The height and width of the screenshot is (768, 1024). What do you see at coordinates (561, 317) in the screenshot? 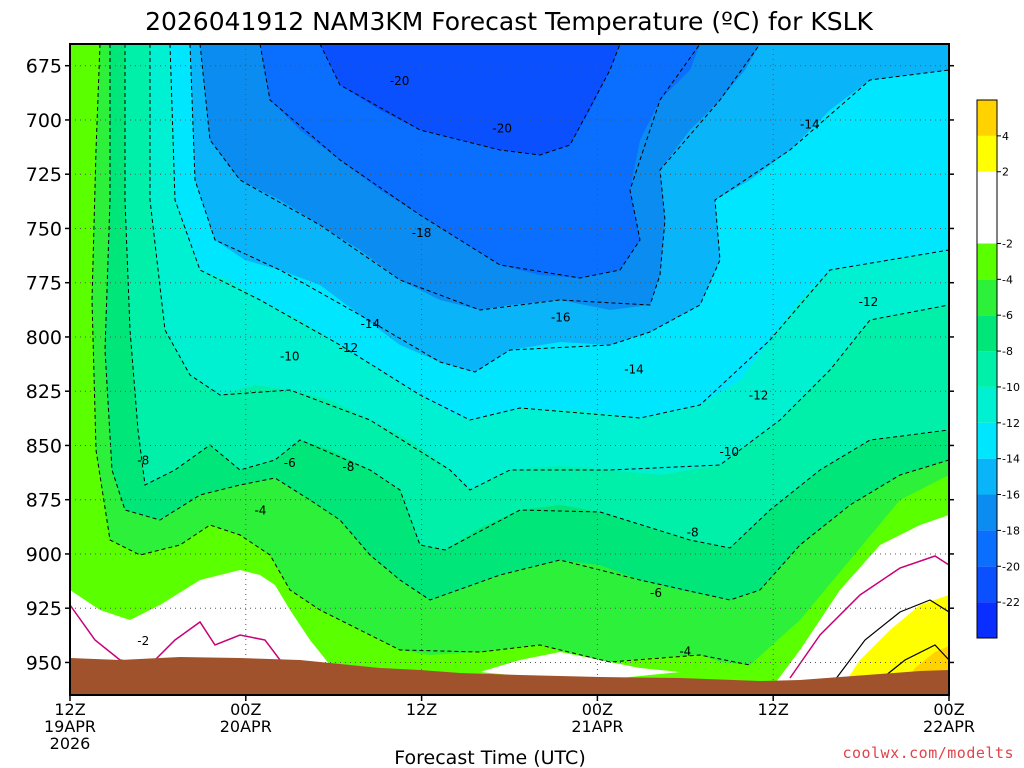
I see `contour-label: -16` at bounding box center [561, 317].